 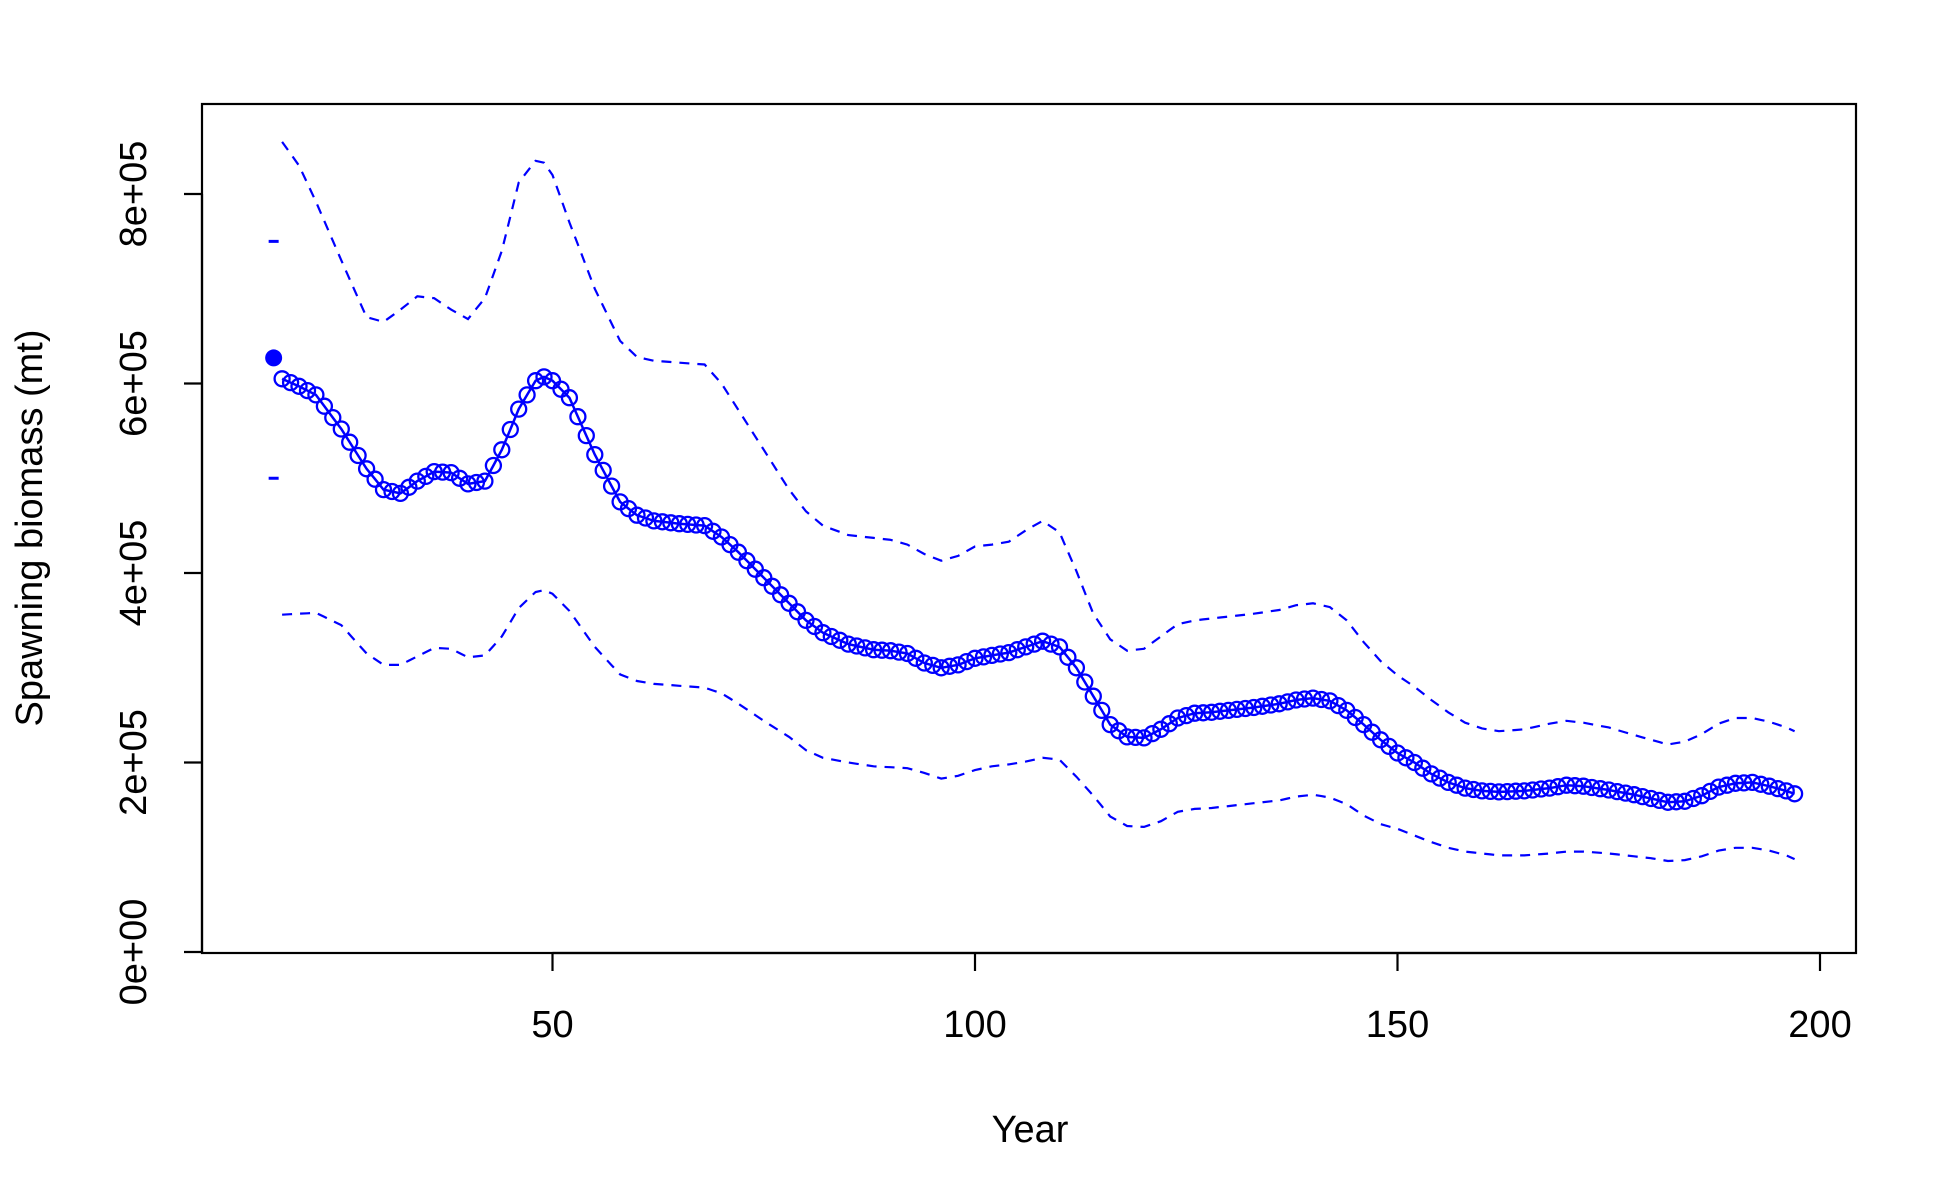 What do you see at coordinates (134, 194) in the screenshot?
I see `y-tick-label: 8e+05` at bounding box center [134, 194].